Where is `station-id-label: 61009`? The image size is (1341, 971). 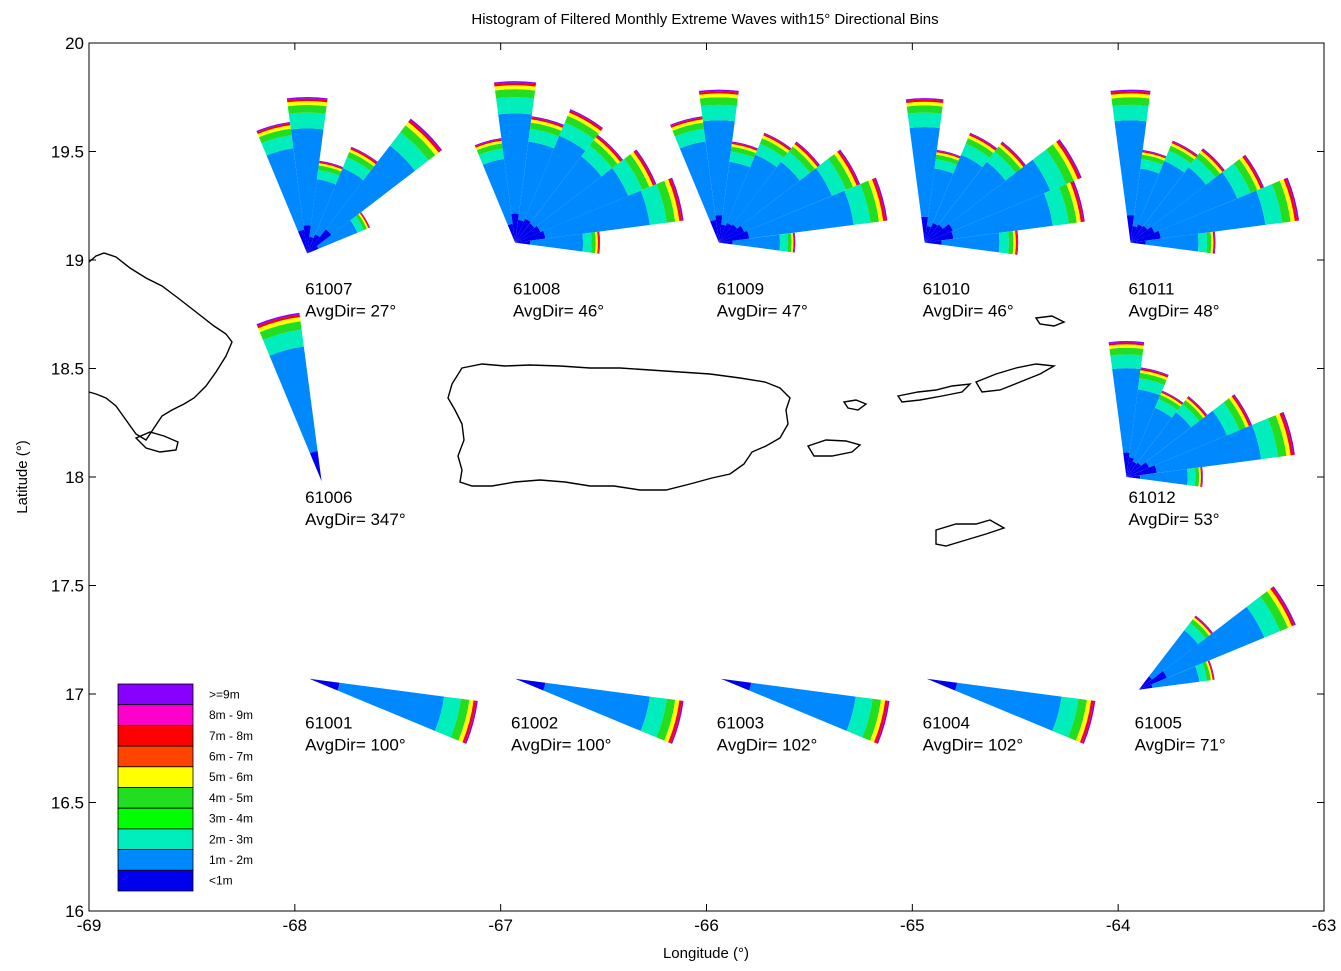
station-id-label: 61009 is located at coordinates (740, 289).